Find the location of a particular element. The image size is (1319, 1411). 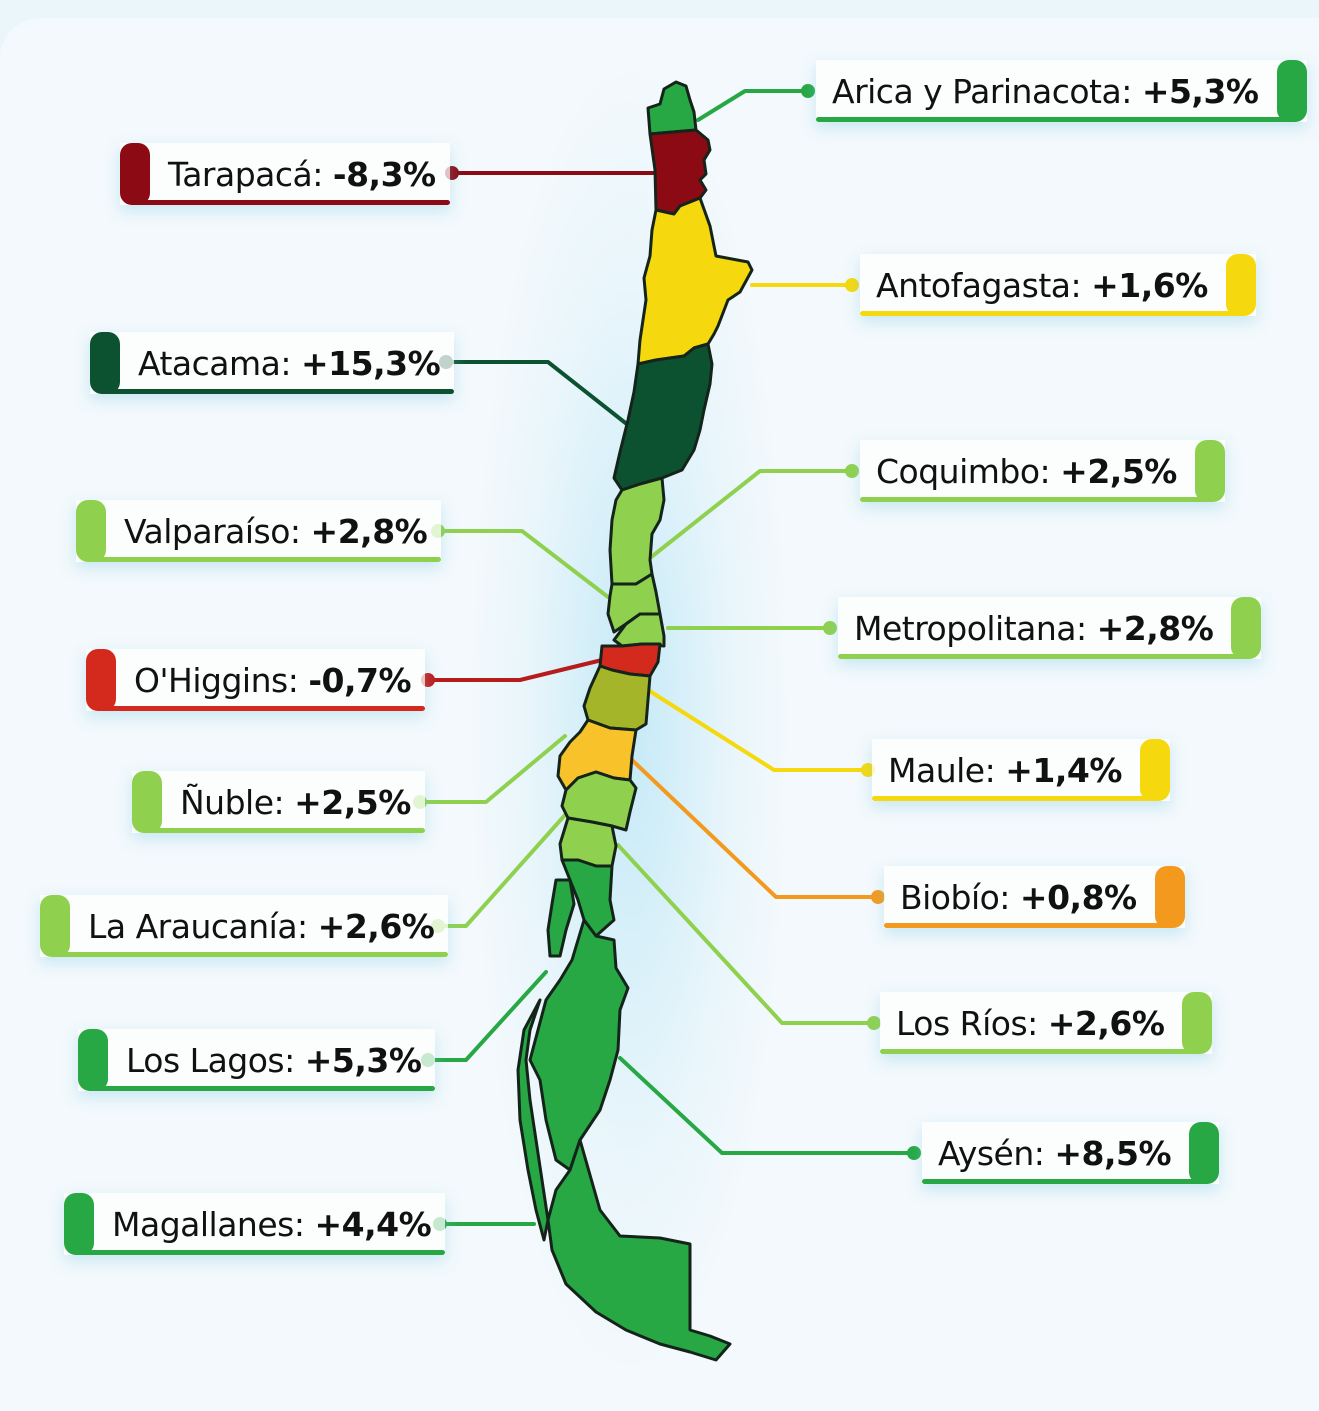

label-atacama: Atacama: +15,3% is located at coordinates (272, 363).